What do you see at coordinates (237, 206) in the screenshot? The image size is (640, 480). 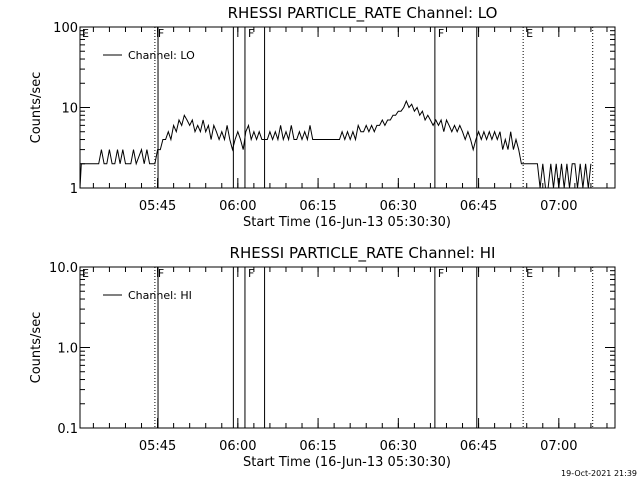 I see `lo-x-tick-label: 06:00` at bounding box center [237, 206].